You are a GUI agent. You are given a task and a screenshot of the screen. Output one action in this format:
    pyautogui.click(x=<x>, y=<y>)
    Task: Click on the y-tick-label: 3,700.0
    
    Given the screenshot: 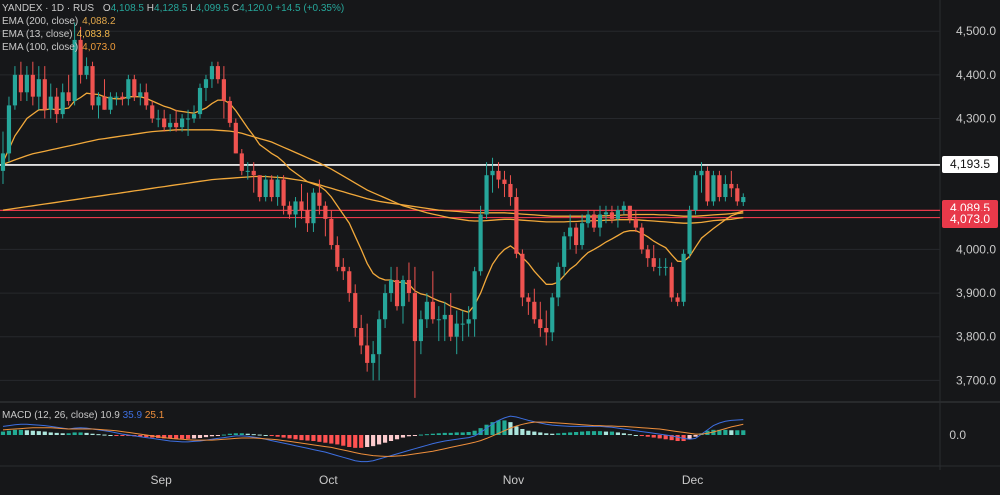 What is the action you would take?
    pyautogui.click(x=976, y=380)
    